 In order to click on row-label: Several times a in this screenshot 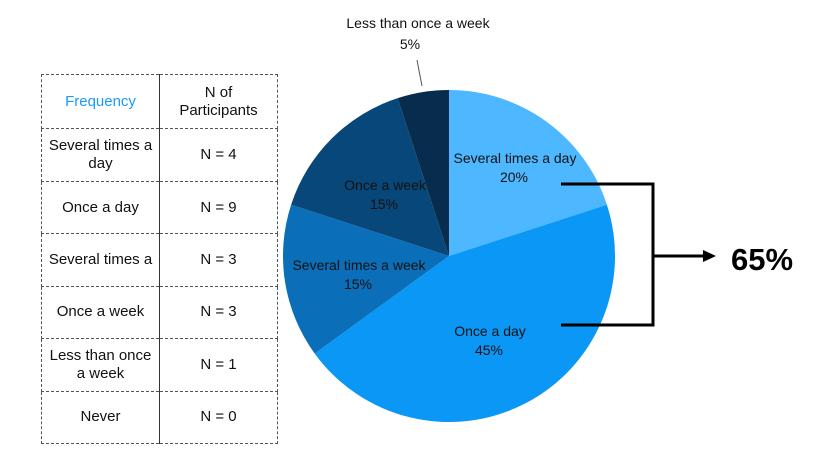, I will do `click(100, 260)`.